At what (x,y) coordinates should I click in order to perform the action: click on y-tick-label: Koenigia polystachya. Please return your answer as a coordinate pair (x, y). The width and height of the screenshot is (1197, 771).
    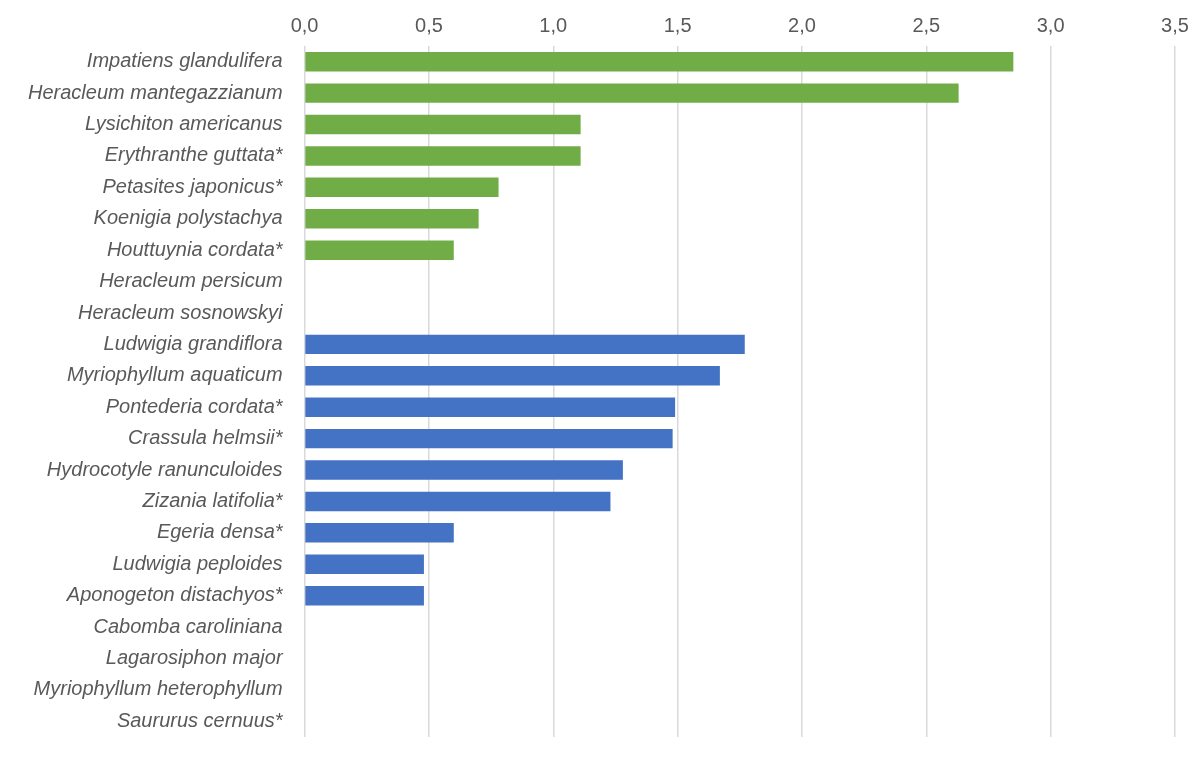
    Looking at the image, I should click on (188, 217).